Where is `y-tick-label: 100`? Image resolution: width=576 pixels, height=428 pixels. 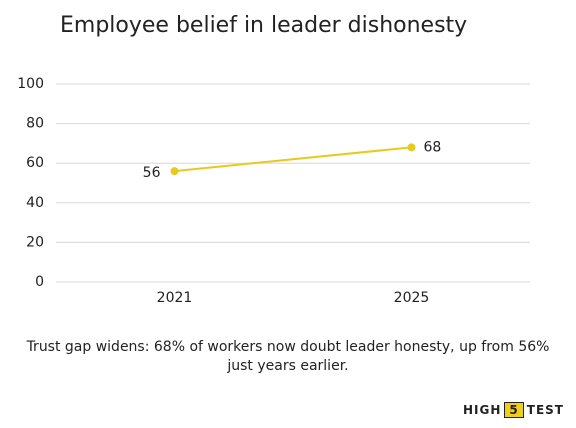
y-tick-label: 100 is located at coordinates (30, 84).